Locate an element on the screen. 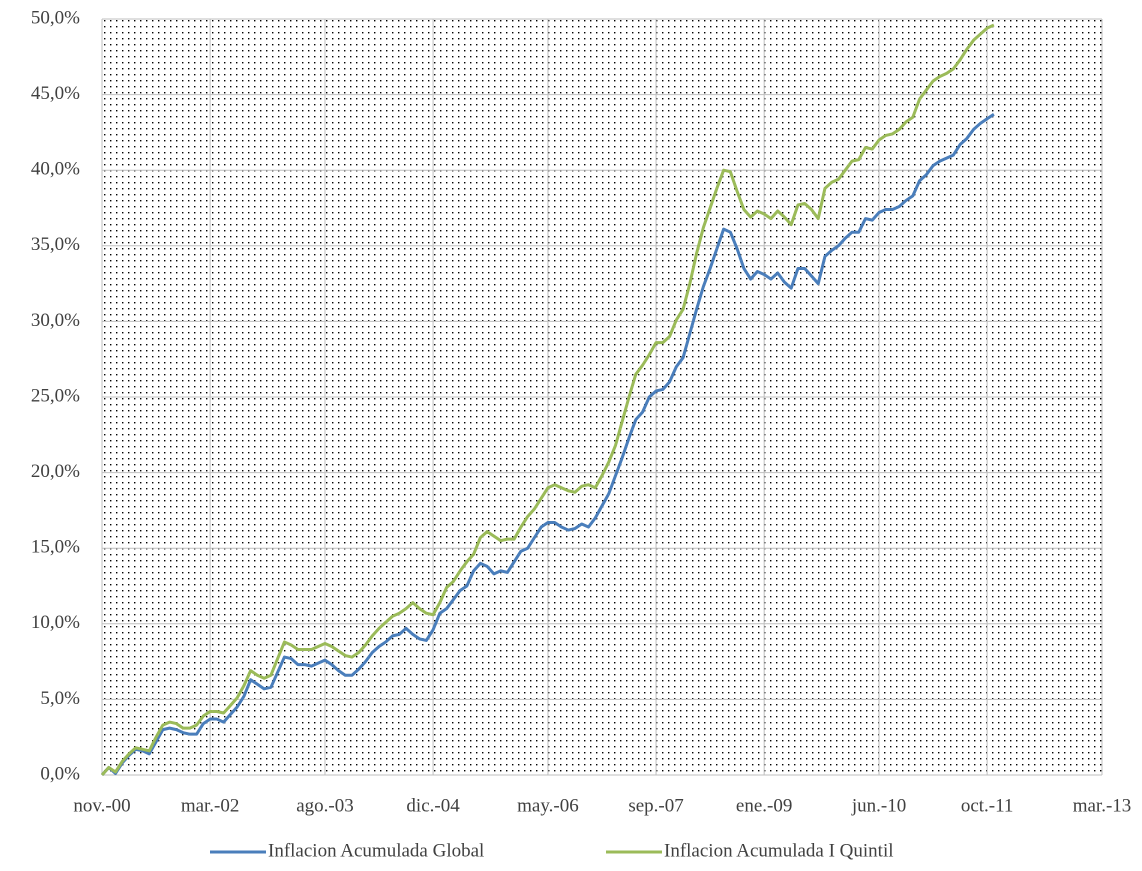  y-tick-label: 0,0% is located at coordinates (60, 773).